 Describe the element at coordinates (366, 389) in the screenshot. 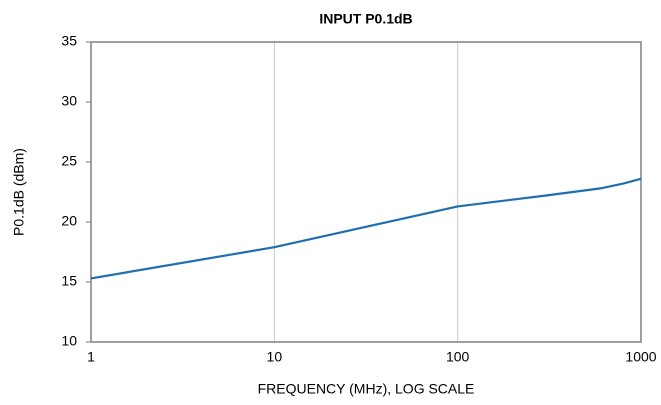

I see `x-axis-label: FREQUENCY (MHz), LOG SCALE` at that location.